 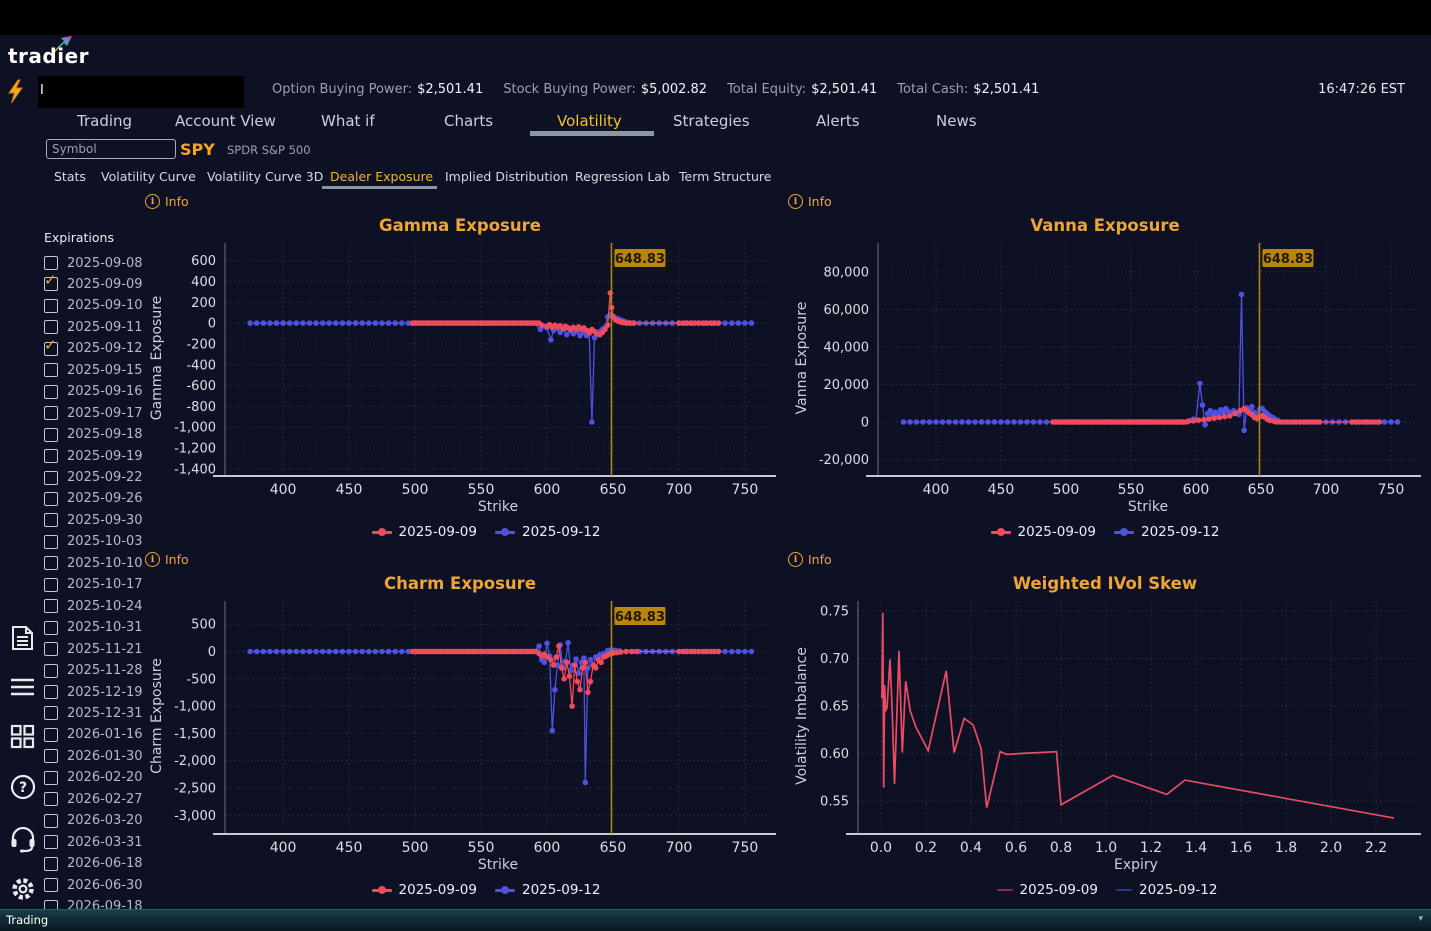 I want to click on settings-gear-icon, so click(x=23, y=891).